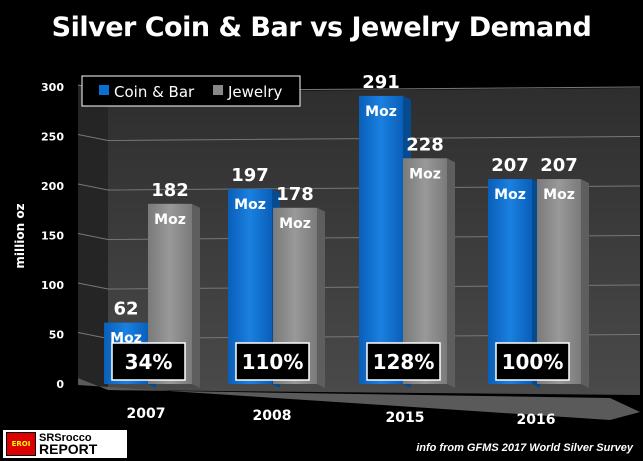  I want to click on legend-box, so click(191, 91).